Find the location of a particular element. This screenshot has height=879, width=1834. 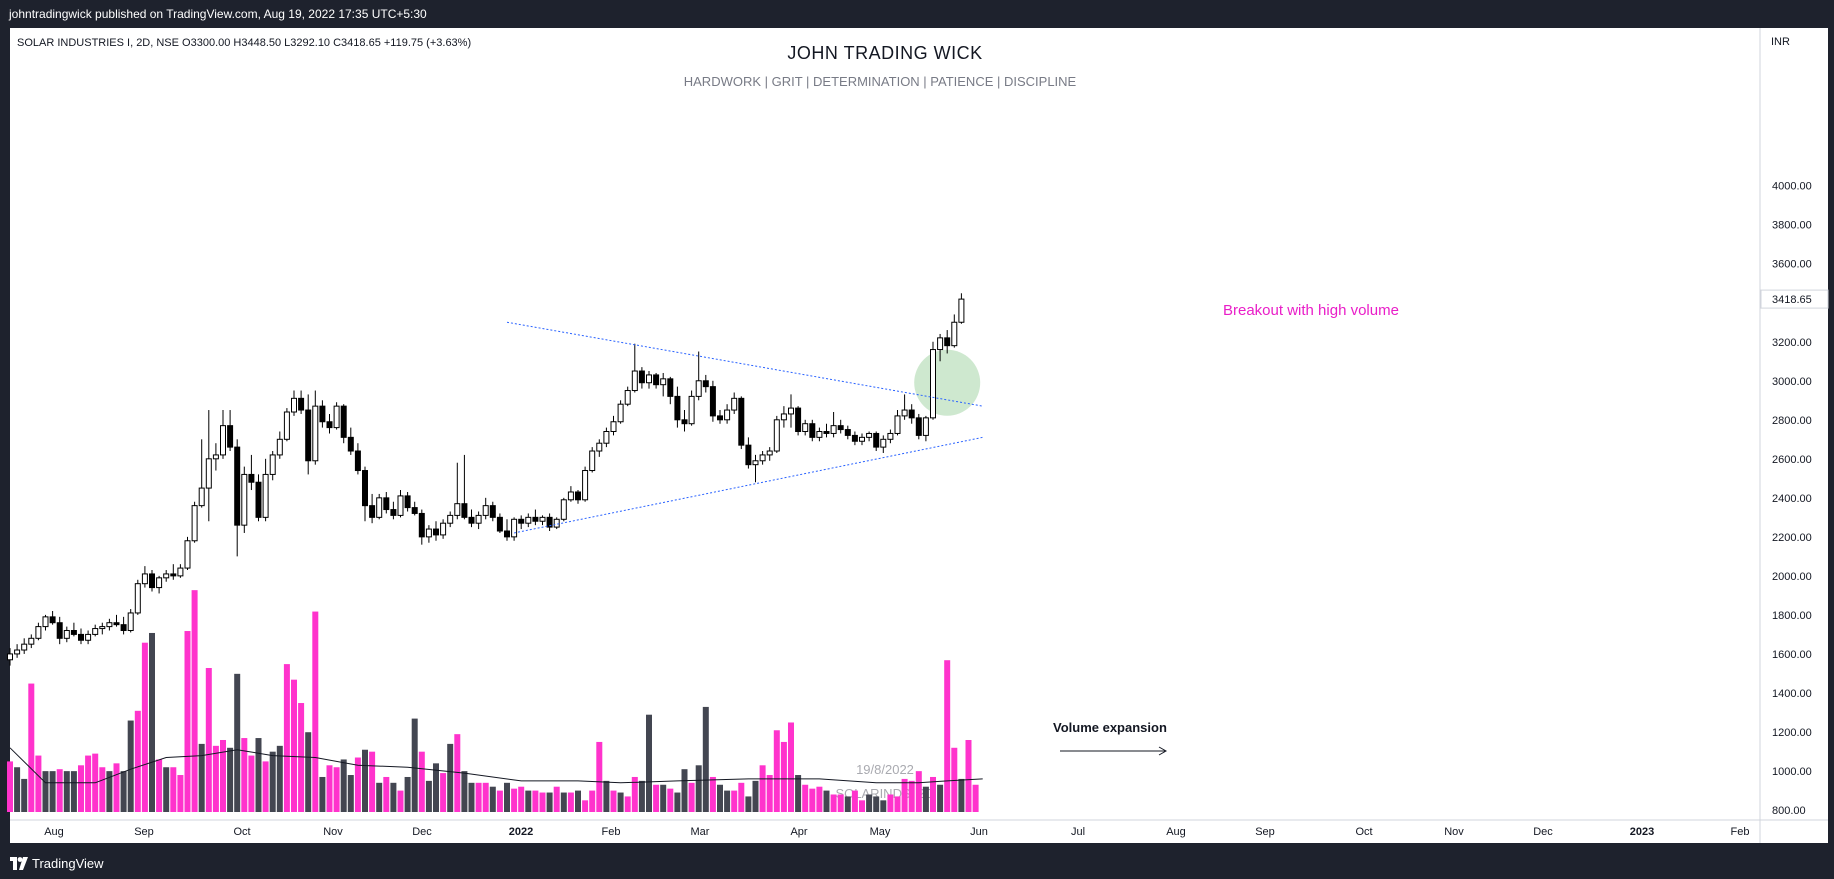

footer-brand: TradingView is located at coordinates (68, 863).